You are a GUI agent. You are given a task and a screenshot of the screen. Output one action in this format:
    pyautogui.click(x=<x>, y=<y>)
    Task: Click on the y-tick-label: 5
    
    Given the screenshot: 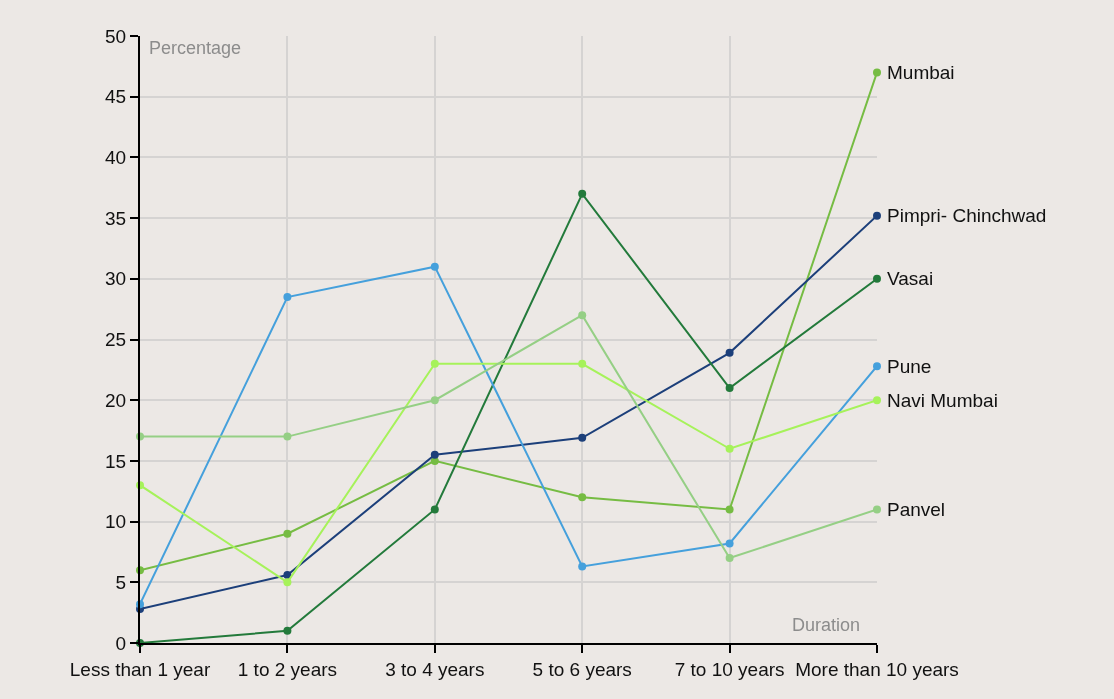 What is the action you would take?
    pyautogui.click(x=121, y=582)
    